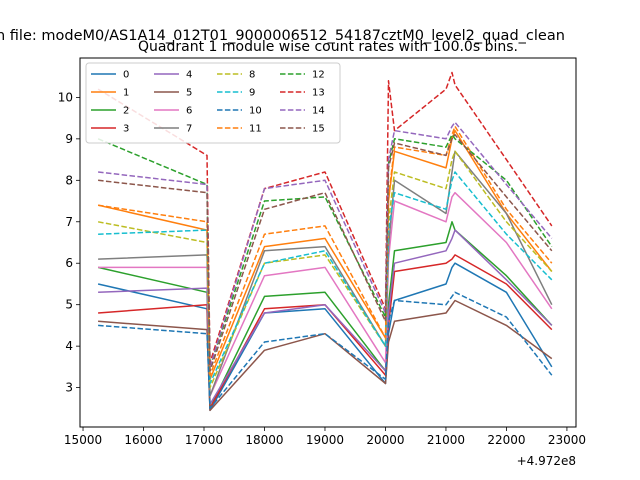 This screenshot has height=480, width=640. What do you see at coordinates (189, 93) in the screenshot?
I see `legend-label-5: 5` at bounding box center [189, 93].